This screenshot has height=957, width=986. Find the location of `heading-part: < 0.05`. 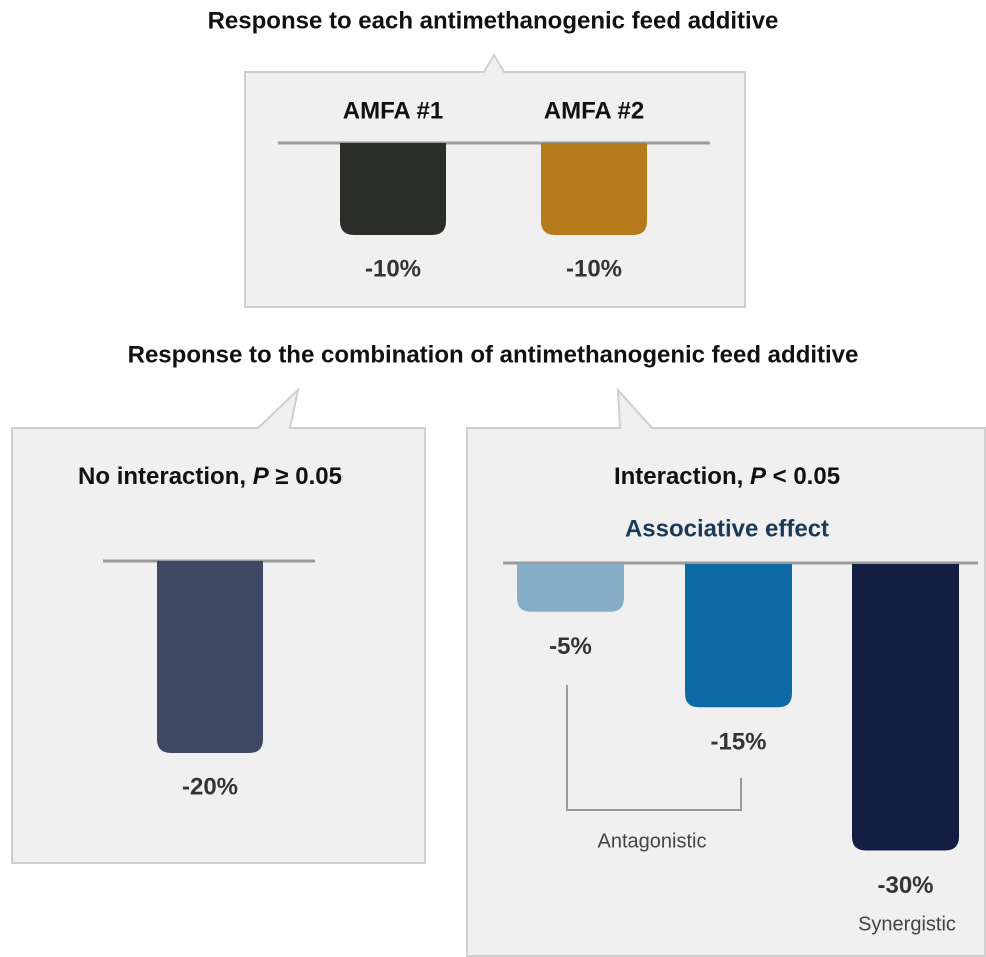

heading-part: < 0.05 is located at coordinates (803, 476).